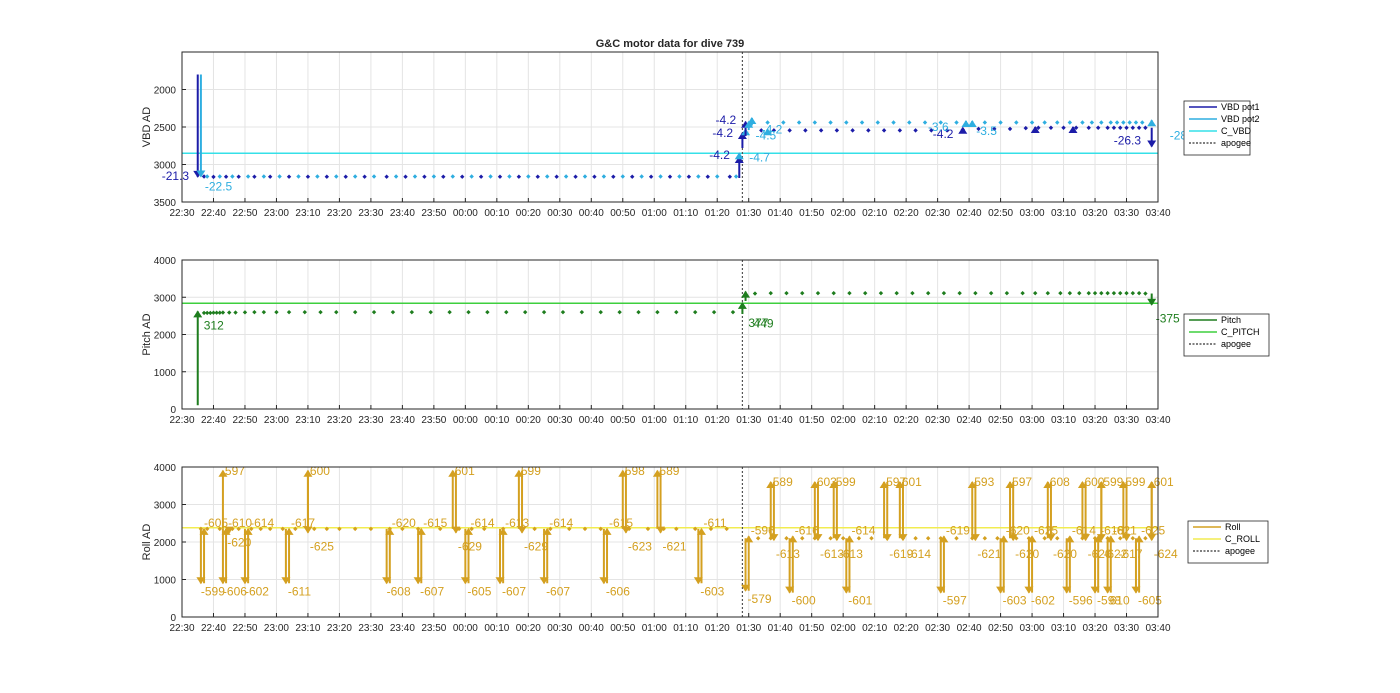  What do you see at coordinates (783, 482) in the screenshot?
I see `move-label: 589` at bounding box center [783, 482].